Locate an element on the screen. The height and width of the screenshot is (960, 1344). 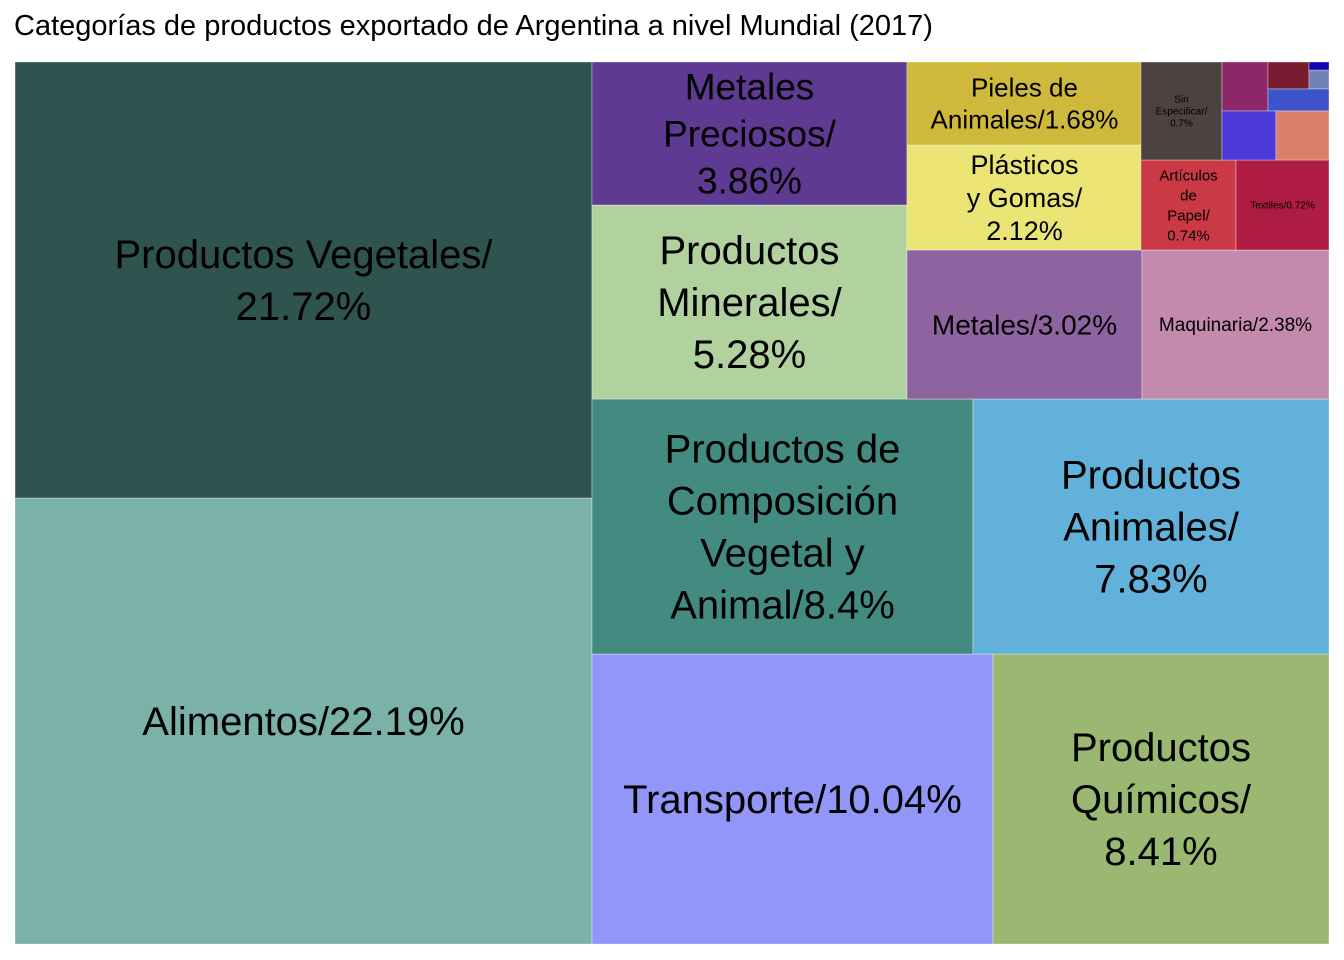
treemap-tile-label: Alimentos/22.19% is located at coordinates (303, 722).